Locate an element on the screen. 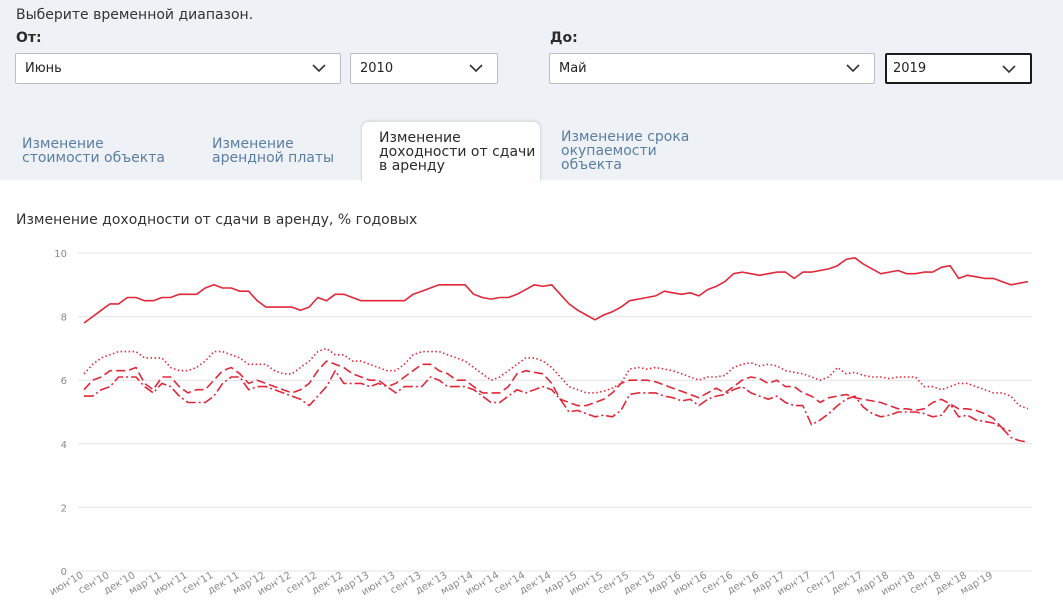 The image size is (1063, 610). from-year-select: 2010 is located at coordinates (424, 68).